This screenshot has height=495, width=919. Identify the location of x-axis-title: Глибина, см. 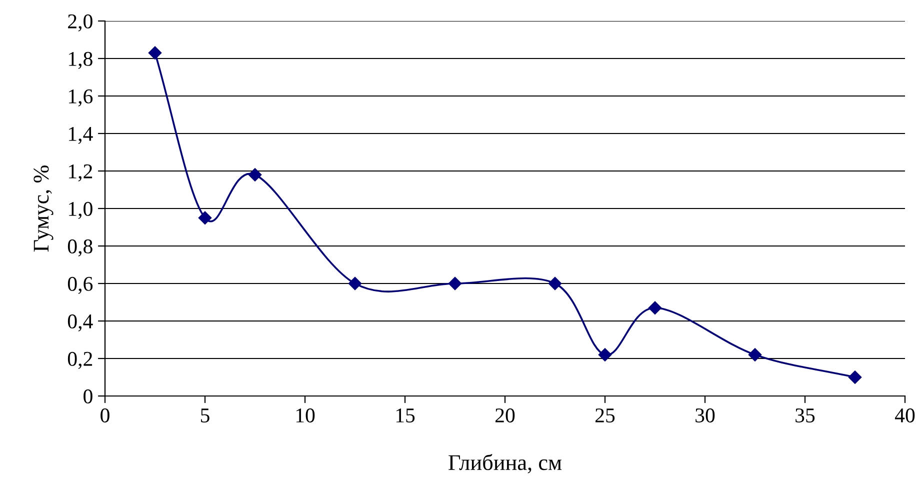
(505, 464).